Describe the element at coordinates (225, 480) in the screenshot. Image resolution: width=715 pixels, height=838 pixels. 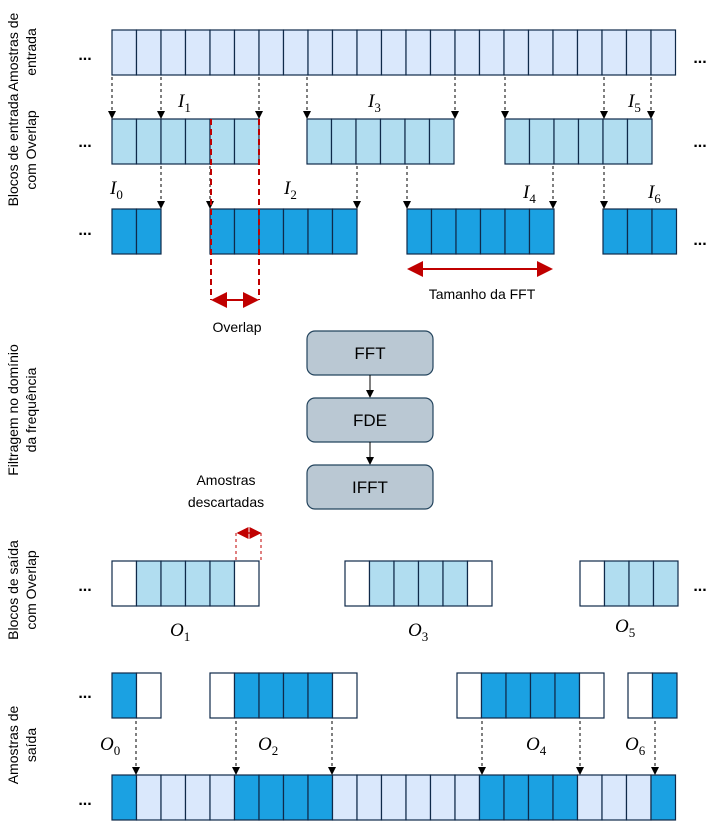
I see `annotation: Amostras` at that location.